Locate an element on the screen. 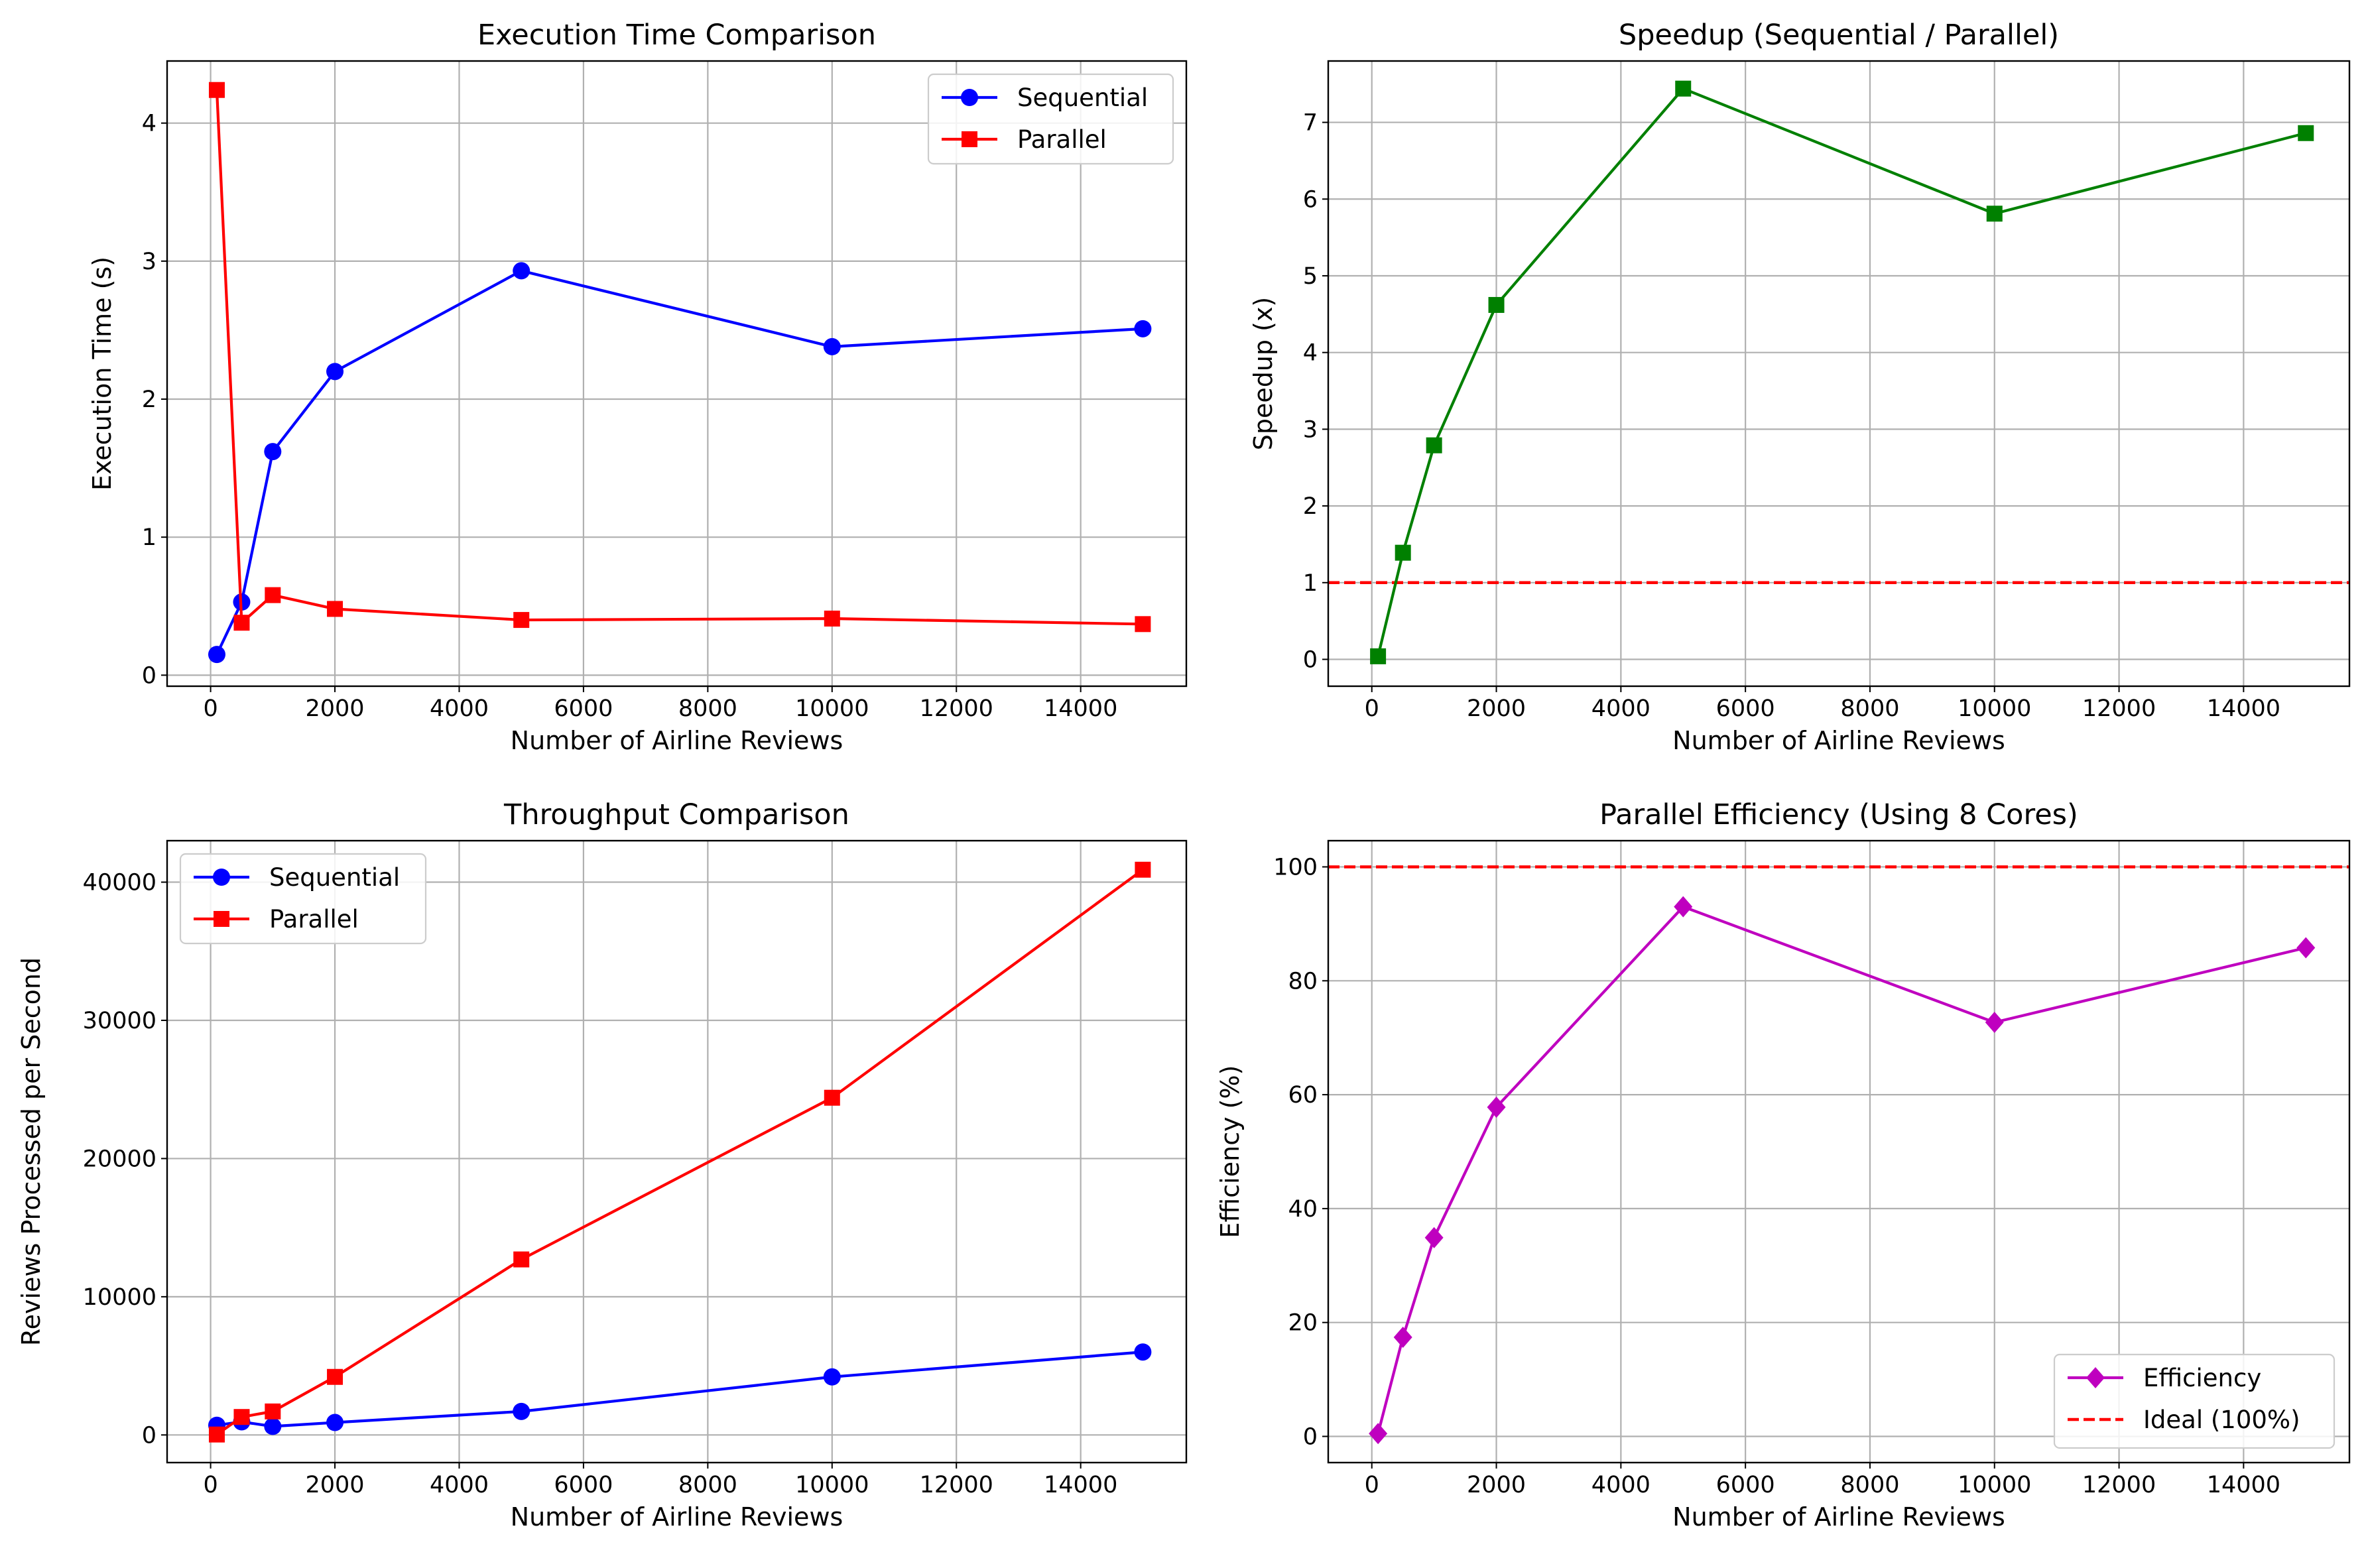 The image size is (2368, 1568). y-axis-label: Reviews Processed per Second is located at coordinates (32, 1151).